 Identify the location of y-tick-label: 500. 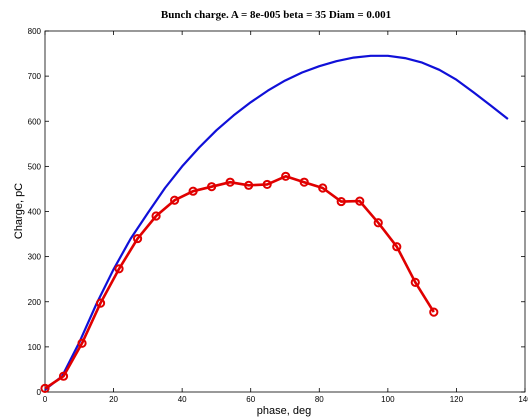
(35, 166).